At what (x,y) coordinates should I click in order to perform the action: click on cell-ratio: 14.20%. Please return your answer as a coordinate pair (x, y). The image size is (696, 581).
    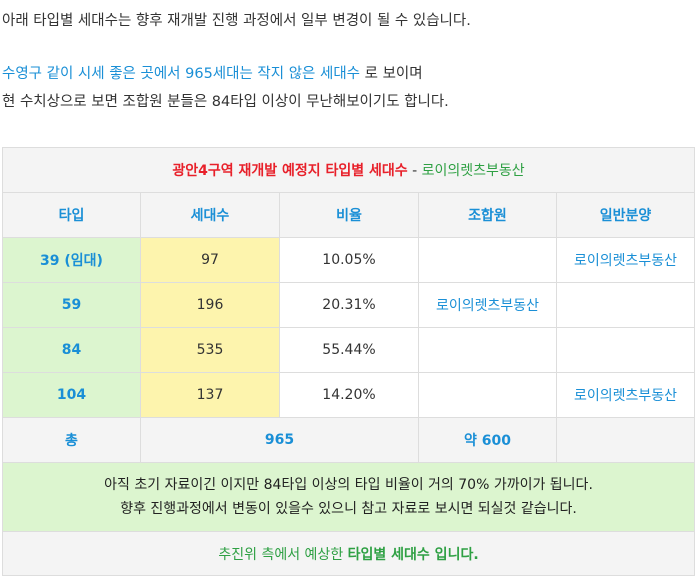
    Looking at the image, I should click on (349, 395).